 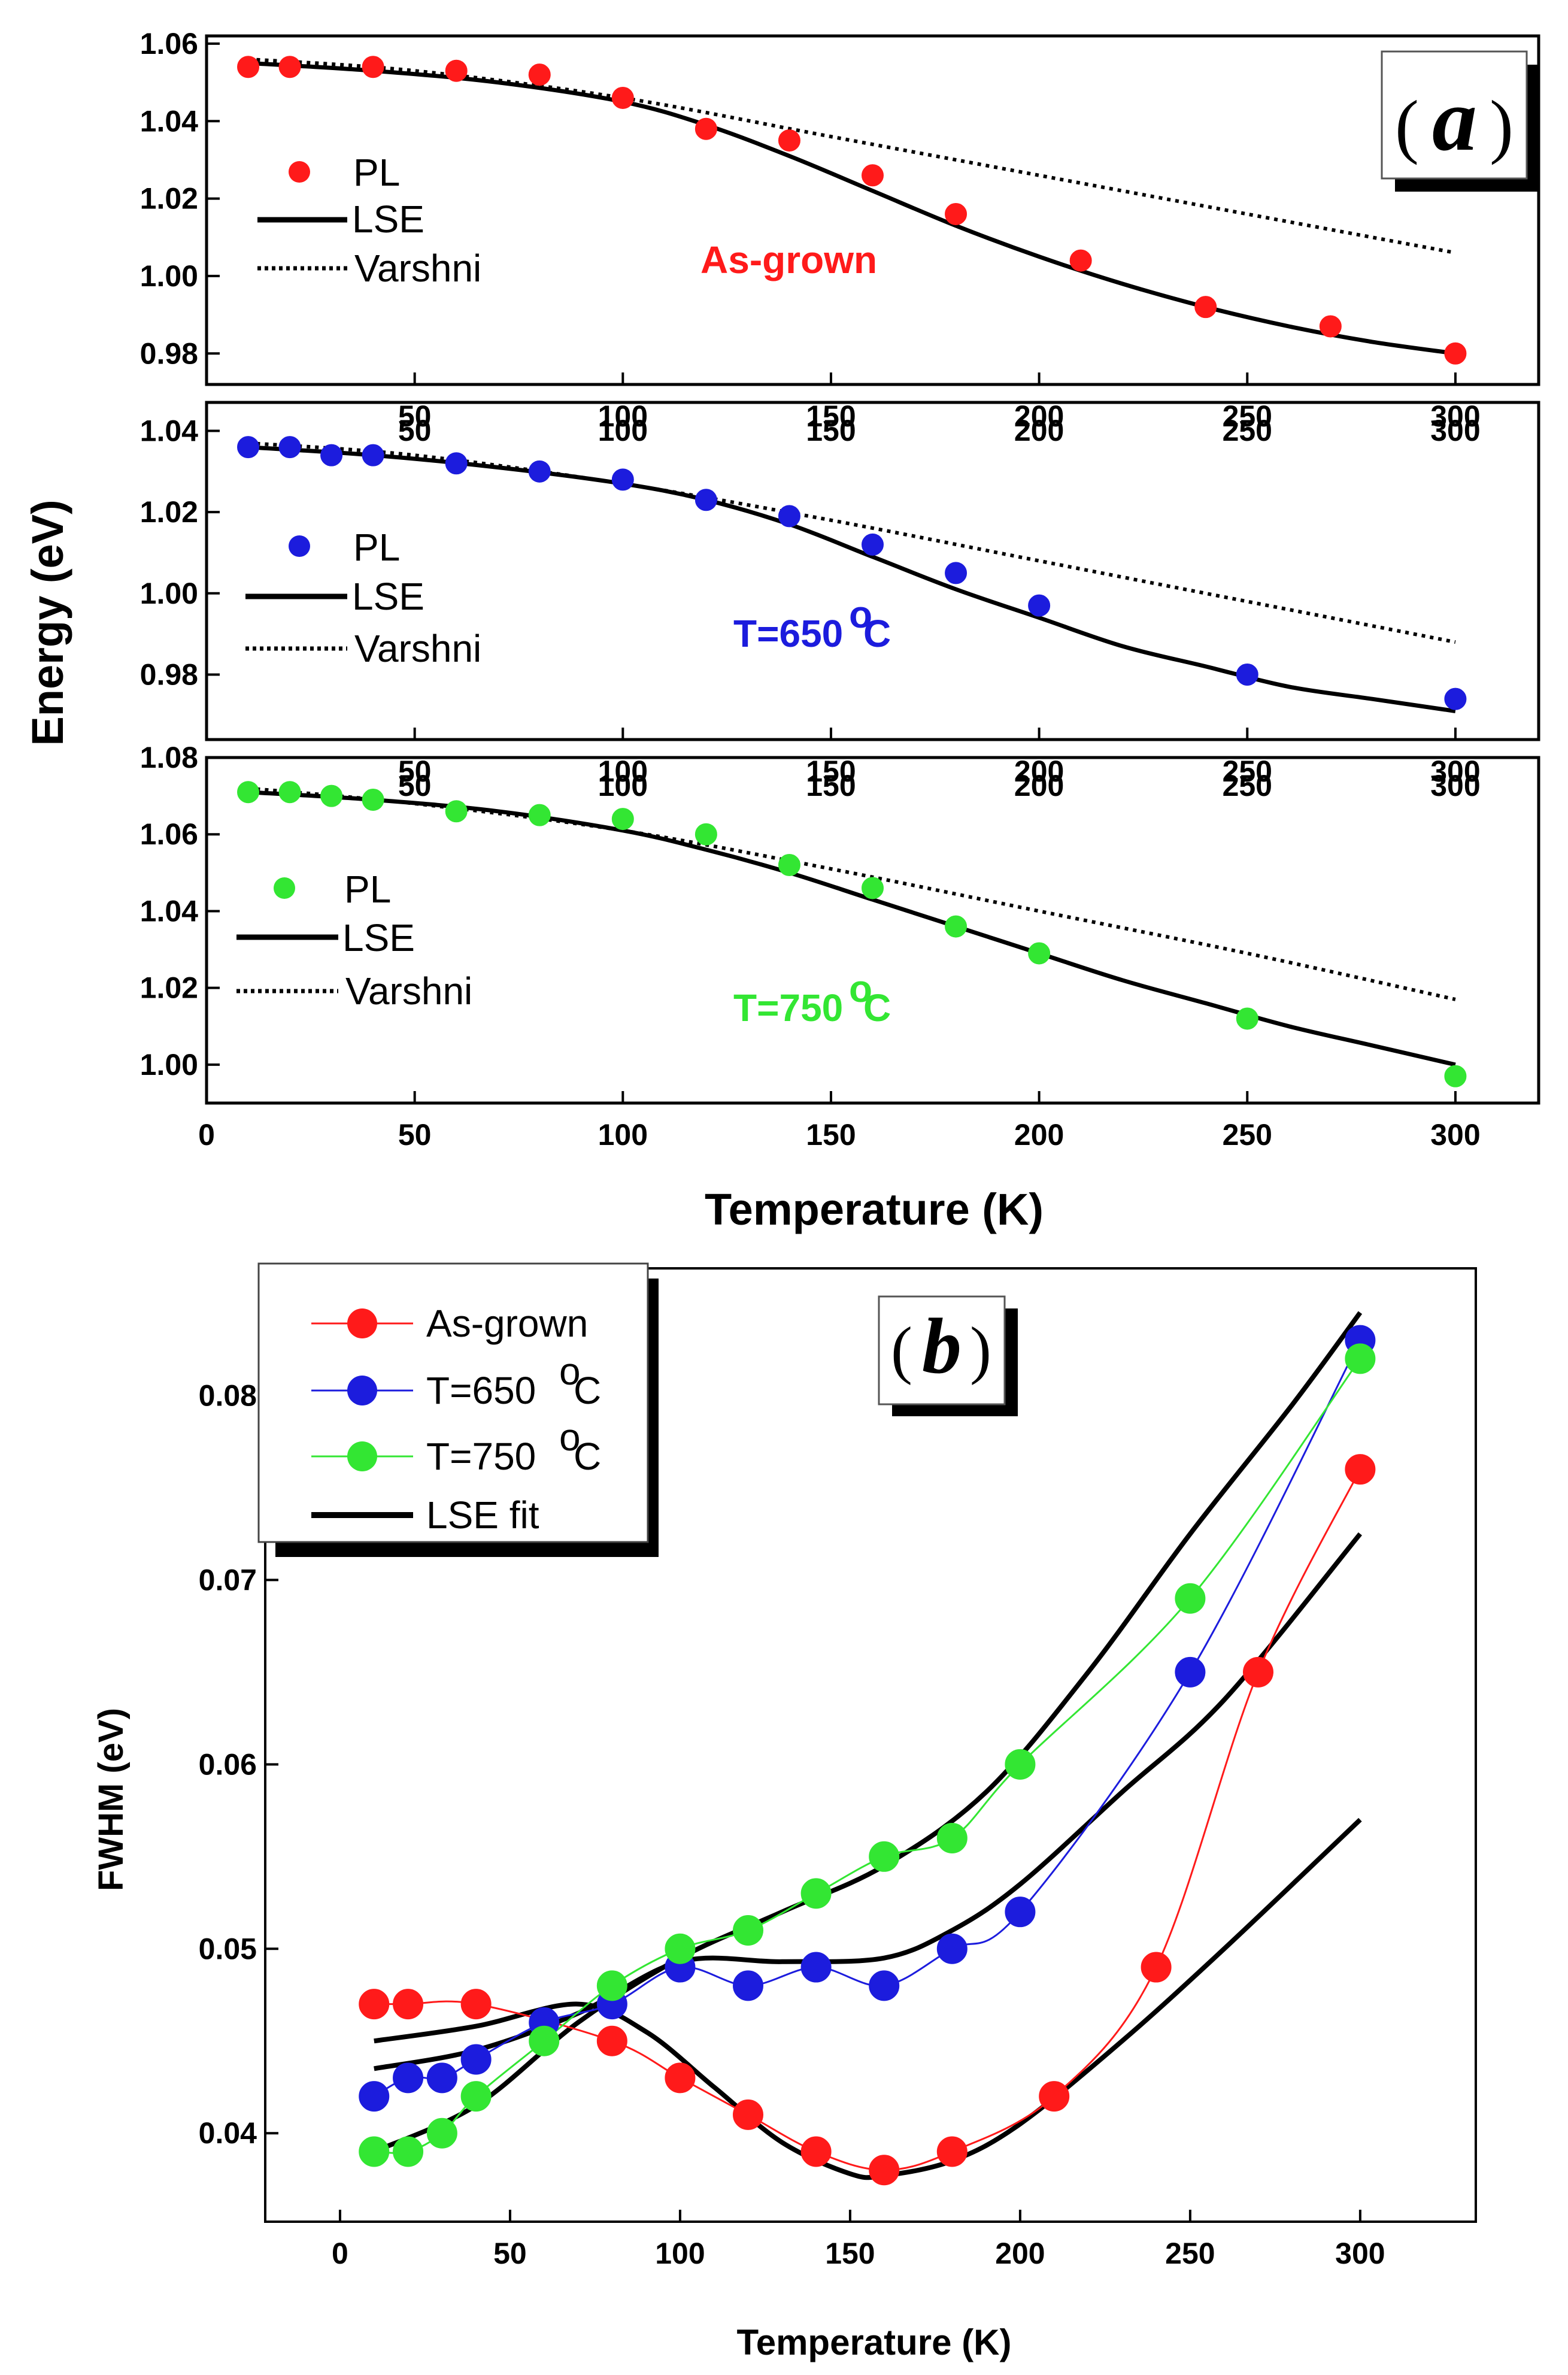 I want to click on legend-t650-main: T=650, so click(x=481, y=1390).